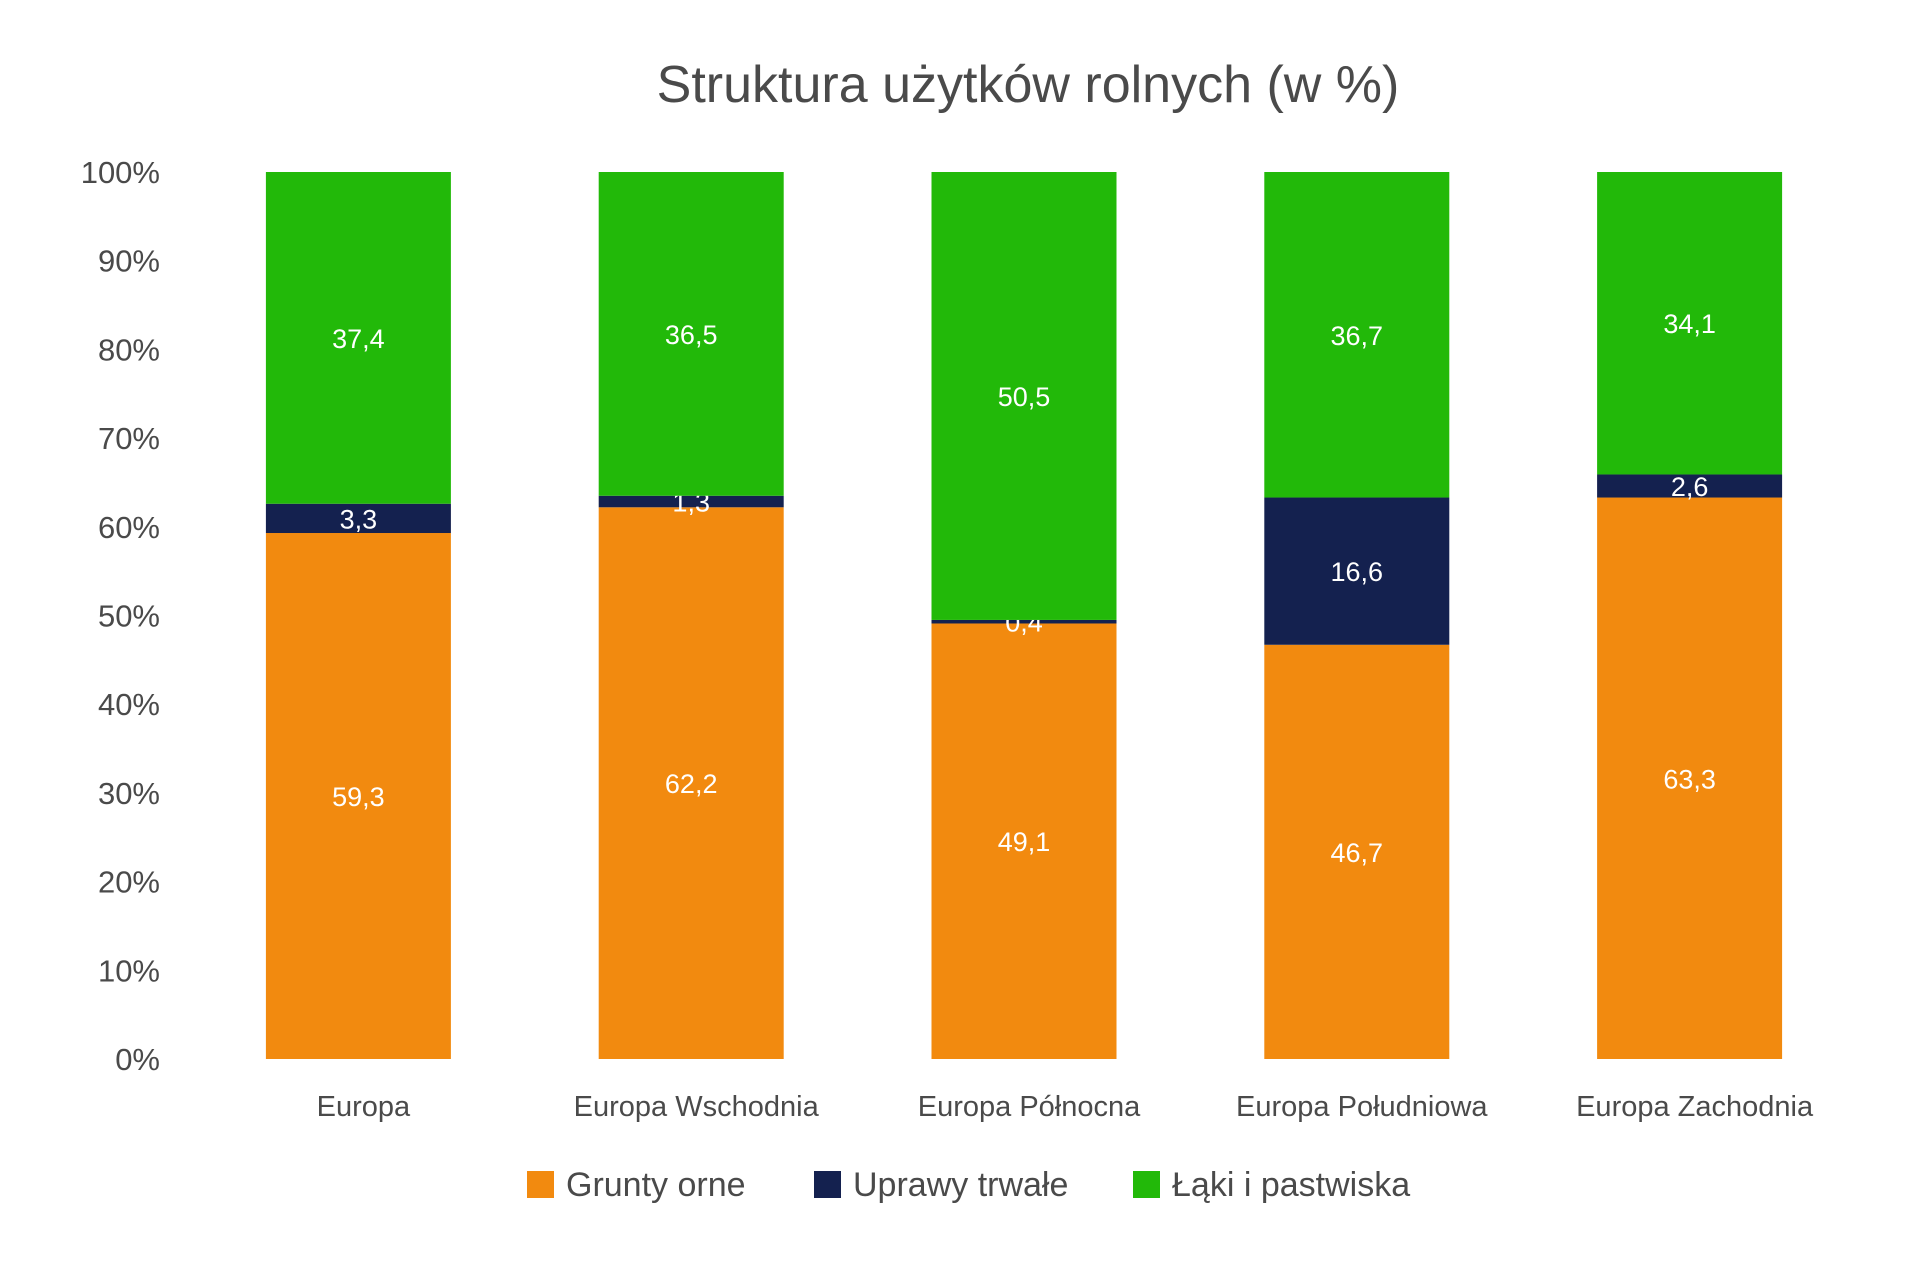  I want to click on y-tick-label: 0%, so click(137, 1059).